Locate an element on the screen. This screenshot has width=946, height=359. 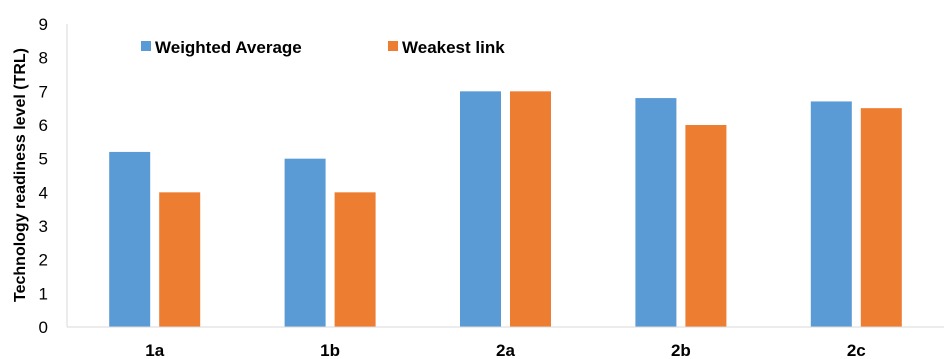
bar-2b-weakest-link is located at coordinates (706, 226).